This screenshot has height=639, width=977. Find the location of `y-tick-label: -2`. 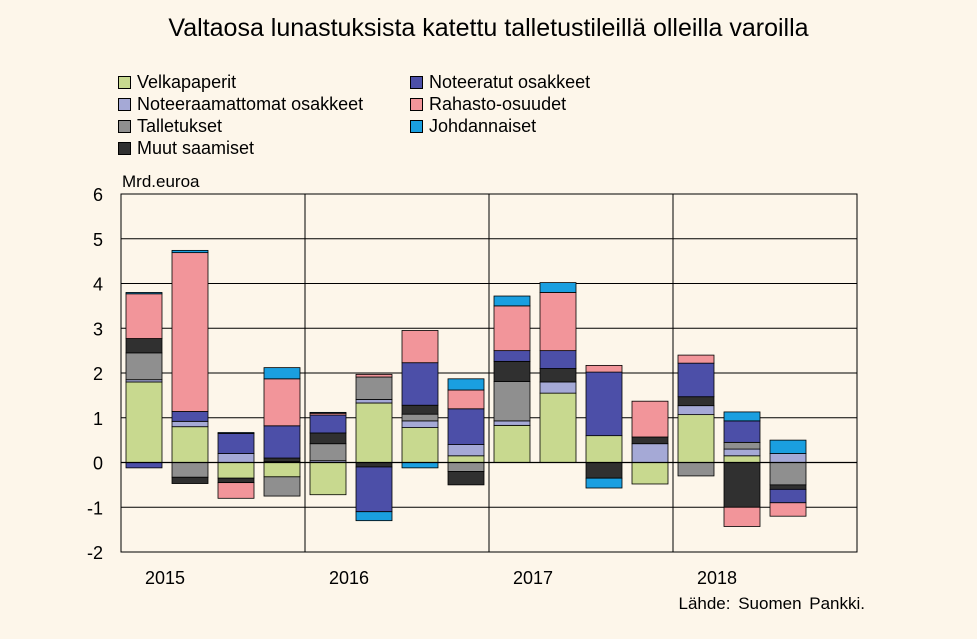

y-tick-label: -2 is located at coordinates (95, 553).